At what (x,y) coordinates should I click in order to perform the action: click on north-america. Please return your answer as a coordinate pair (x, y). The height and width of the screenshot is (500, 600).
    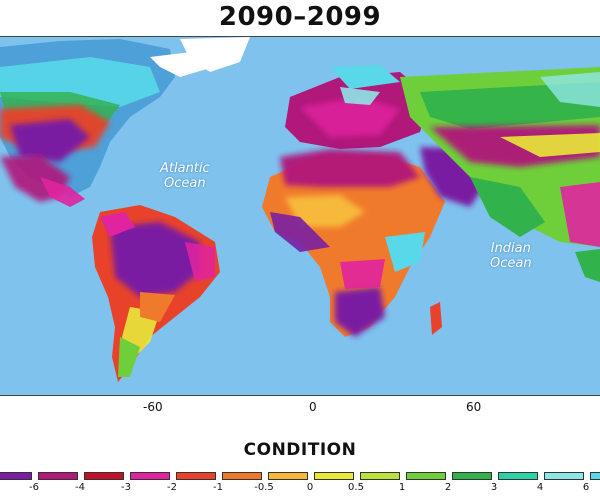
    Looking at the image, I should click on (110, 123).